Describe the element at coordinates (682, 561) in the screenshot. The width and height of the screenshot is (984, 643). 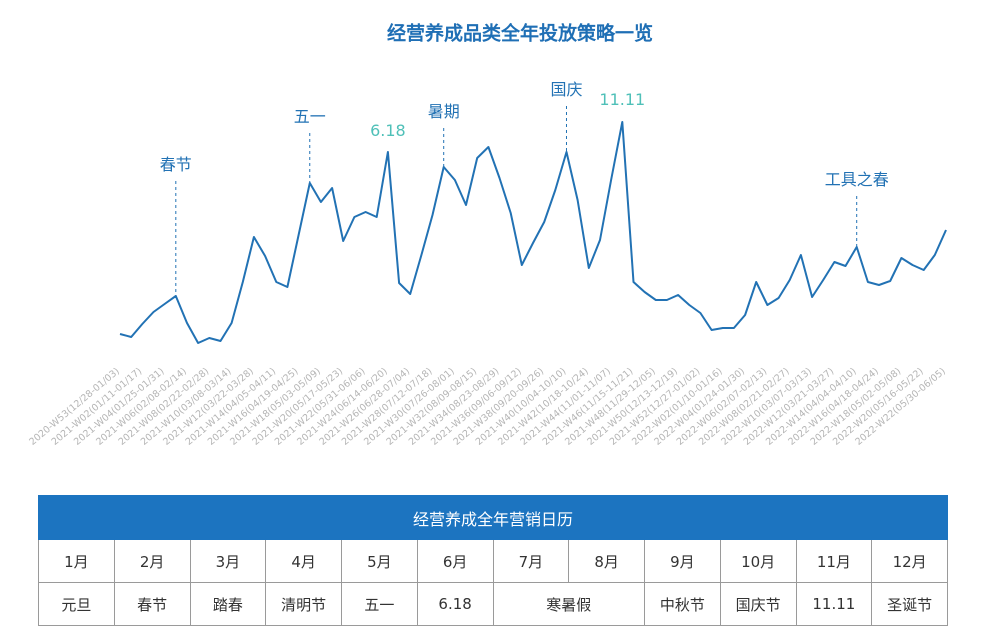
I see `month-cell: 9月` at that location.